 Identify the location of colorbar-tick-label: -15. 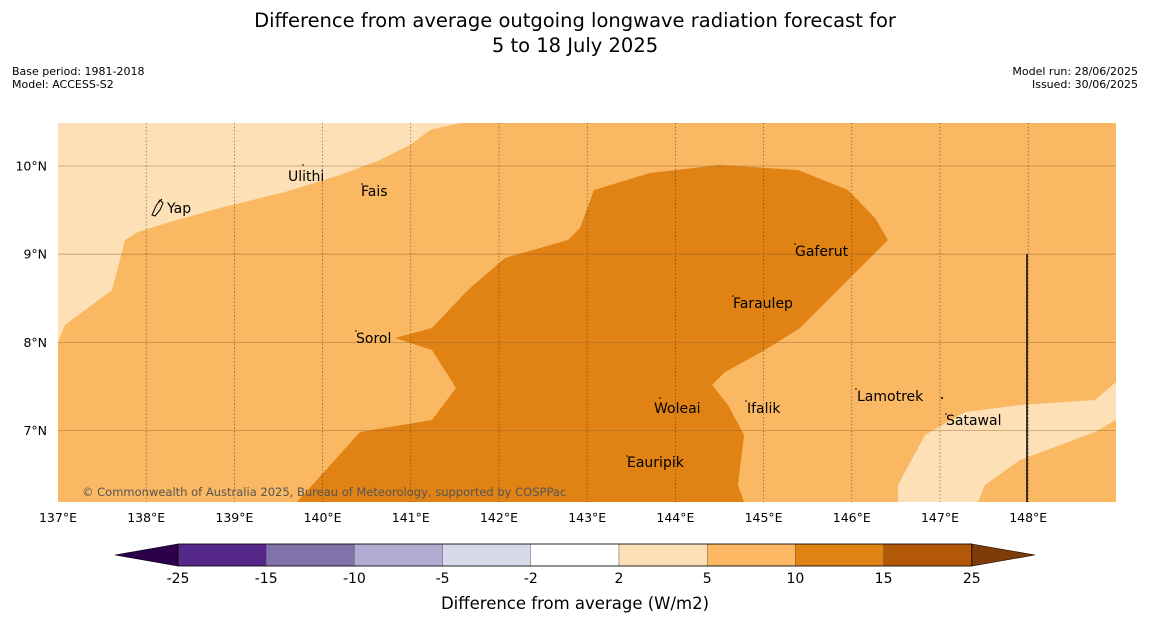
(266, 579).